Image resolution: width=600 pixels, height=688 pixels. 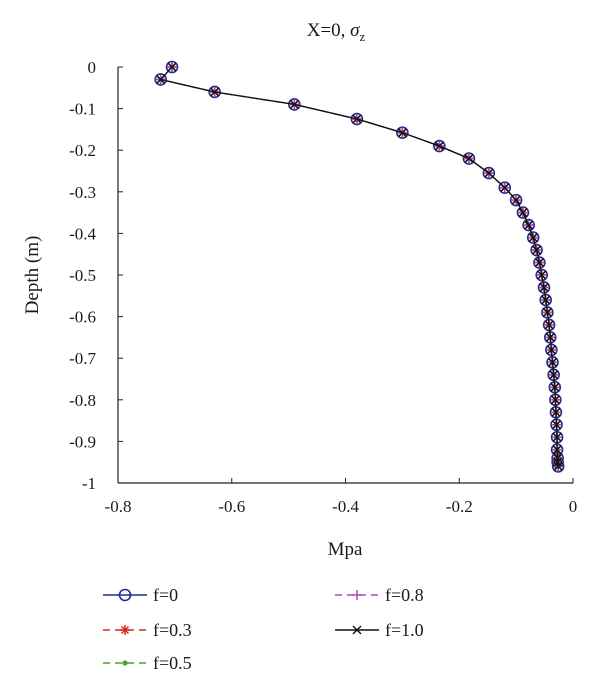 I want to click on legend-label: f=0.5, so click(x=172, y=663).